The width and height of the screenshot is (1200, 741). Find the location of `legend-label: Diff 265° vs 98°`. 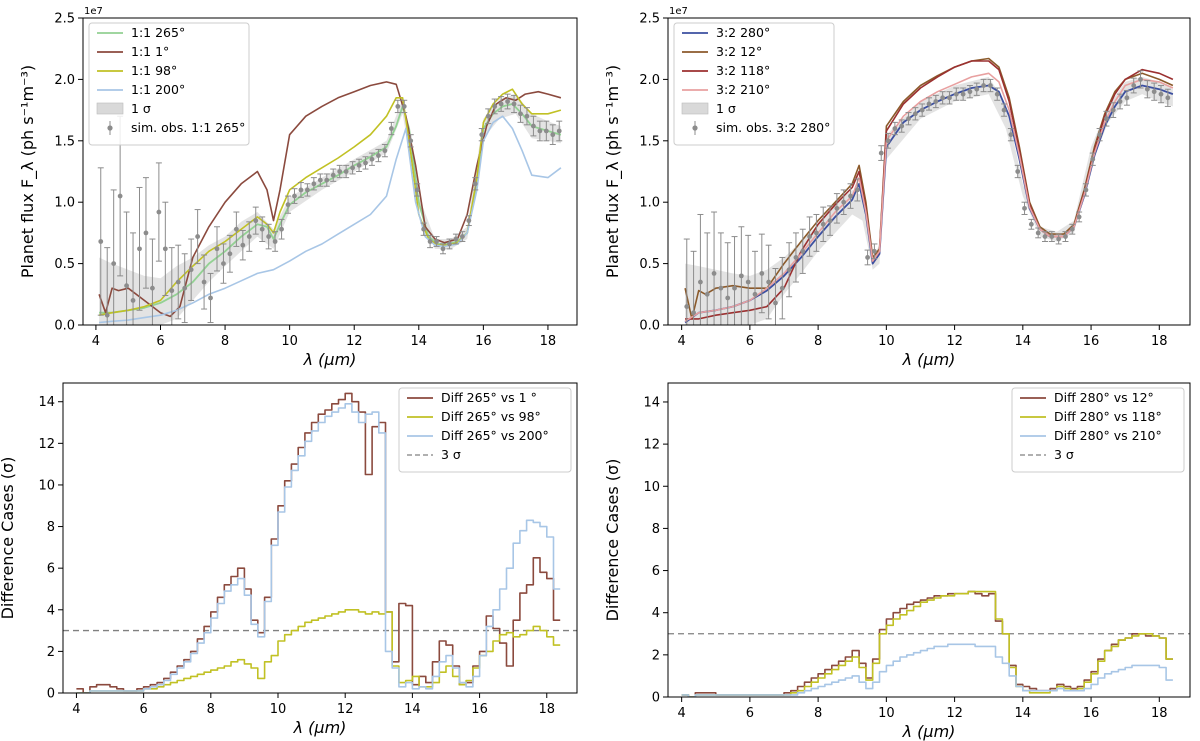

legend-label: Diff 265° vs 98° is located at coordinates (491, 416).